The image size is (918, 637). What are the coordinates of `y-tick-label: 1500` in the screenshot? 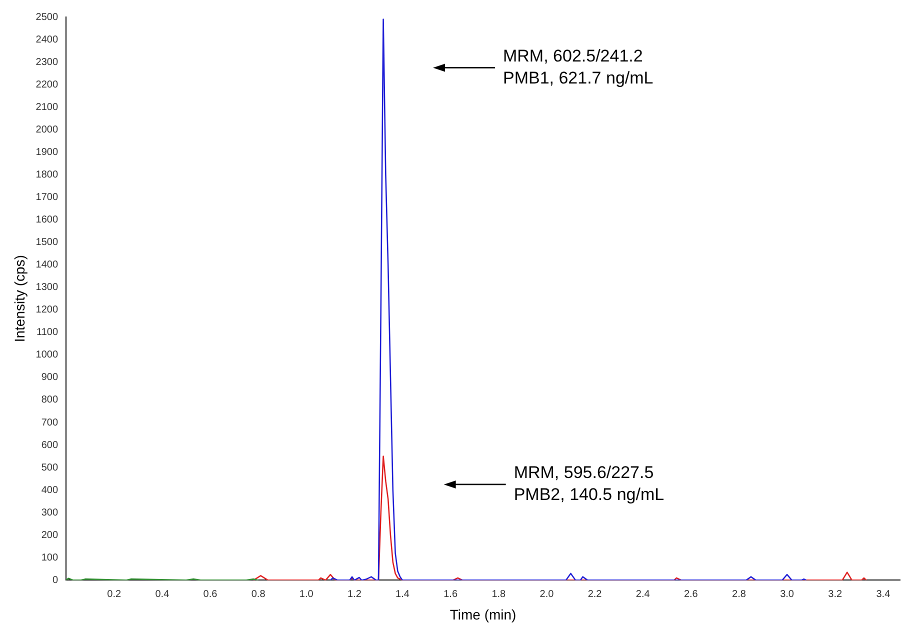 It's located at (47, 242).